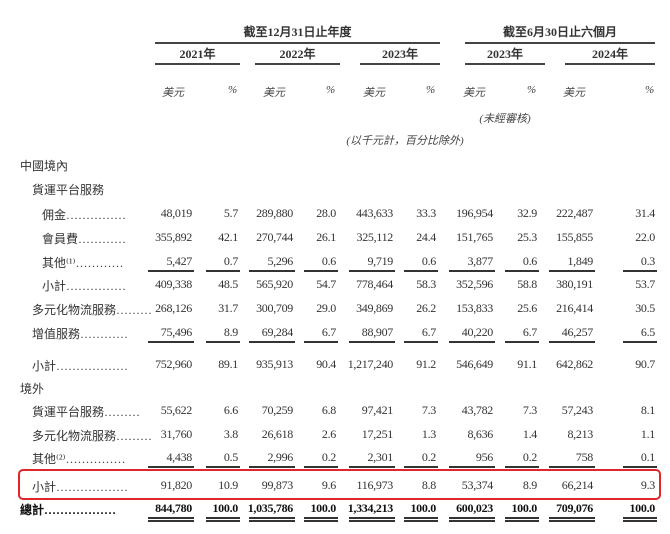 This screenshot has width=670, height=534. What do you see at coordinates (173, 364) in the screenshot?
I see `amount-cell: 752,960` at bounding box center [173, 364].